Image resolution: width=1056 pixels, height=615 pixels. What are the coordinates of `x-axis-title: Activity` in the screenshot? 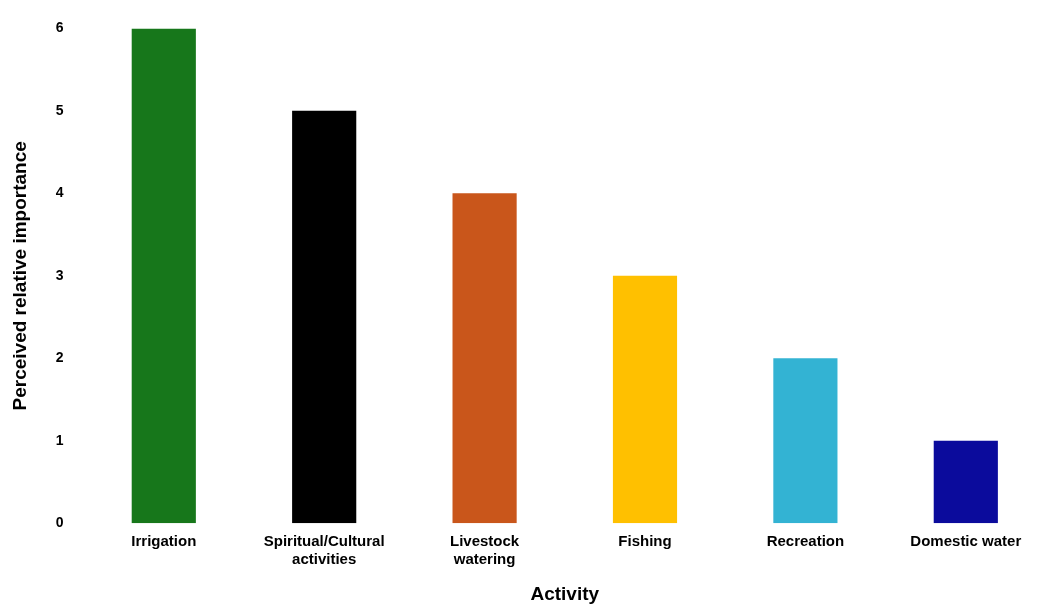 It's located at (565, 593).